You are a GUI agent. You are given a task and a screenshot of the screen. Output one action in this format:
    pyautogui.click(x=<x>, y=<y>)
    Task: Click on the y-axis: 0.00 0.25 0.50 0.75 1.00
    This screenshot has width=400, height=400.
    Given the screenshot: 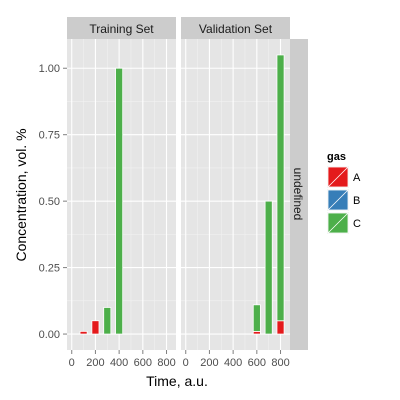 What is the action you would take?
    pyautogui.click(x=53, y=202)
    